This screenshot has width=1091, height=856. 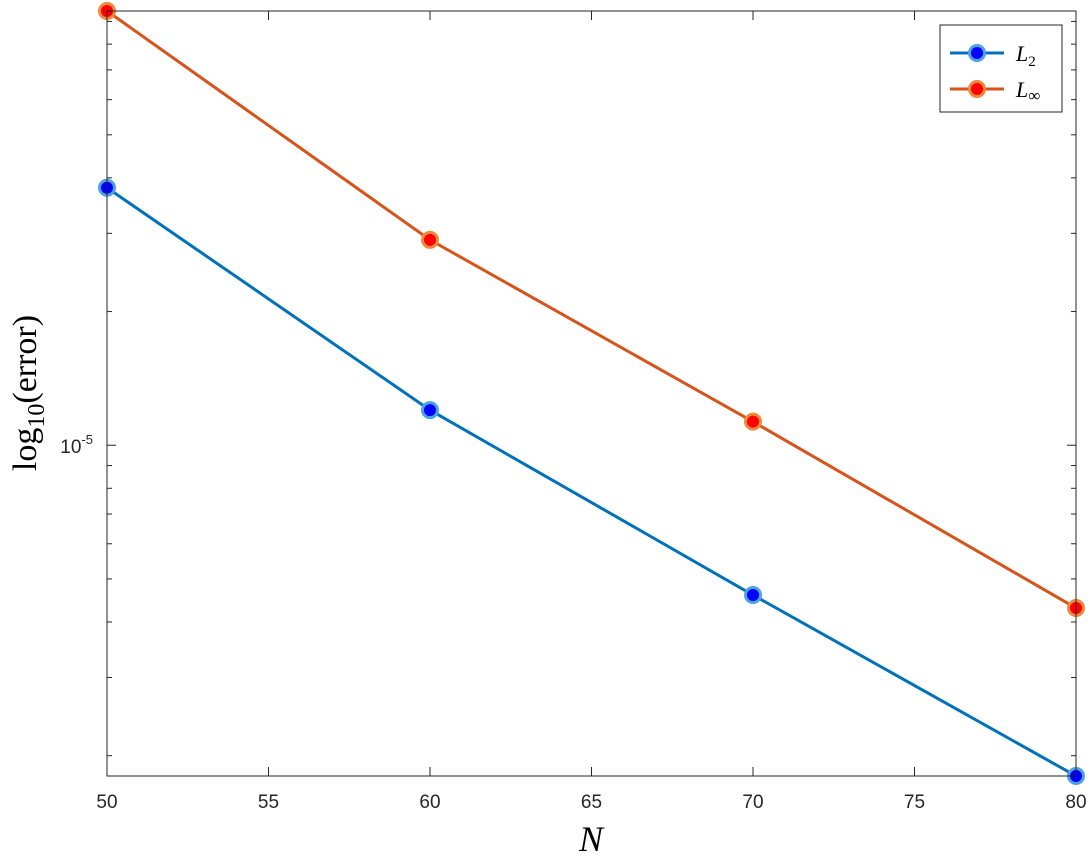 I want to click on x-tick-label-65: 65, so click(x=591, y=802).